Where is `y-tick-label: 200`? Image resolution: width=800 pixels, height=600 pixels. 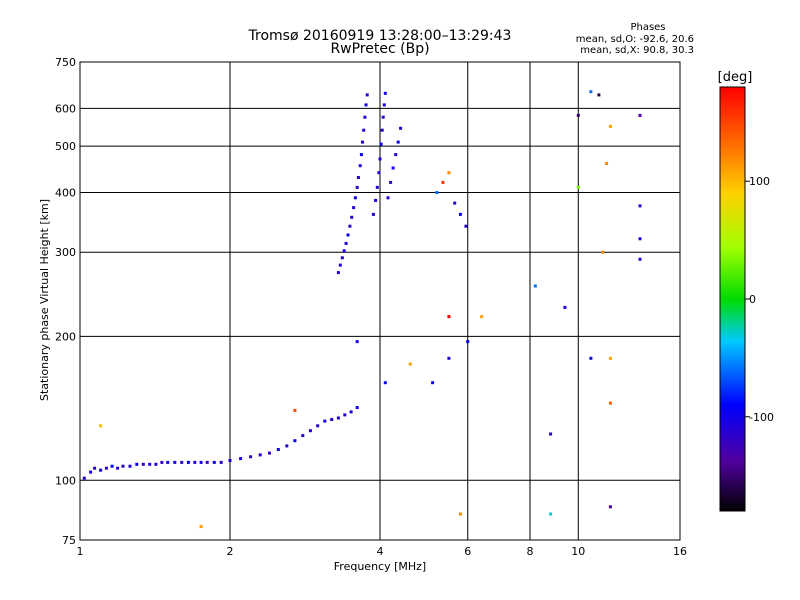 y-tick-label: 200 is located at coordinates (65, 336).